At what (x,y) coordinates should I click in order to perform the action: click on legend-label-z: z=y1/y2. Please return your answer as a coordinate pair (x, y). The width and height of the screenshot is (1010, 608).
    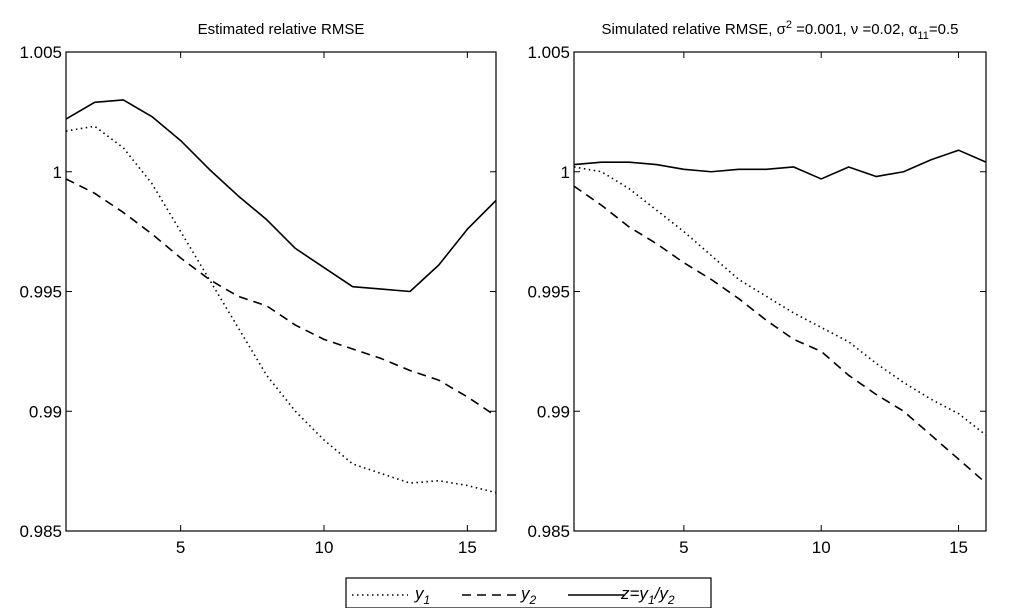
    Looking at the image, I should click on (647, 595).